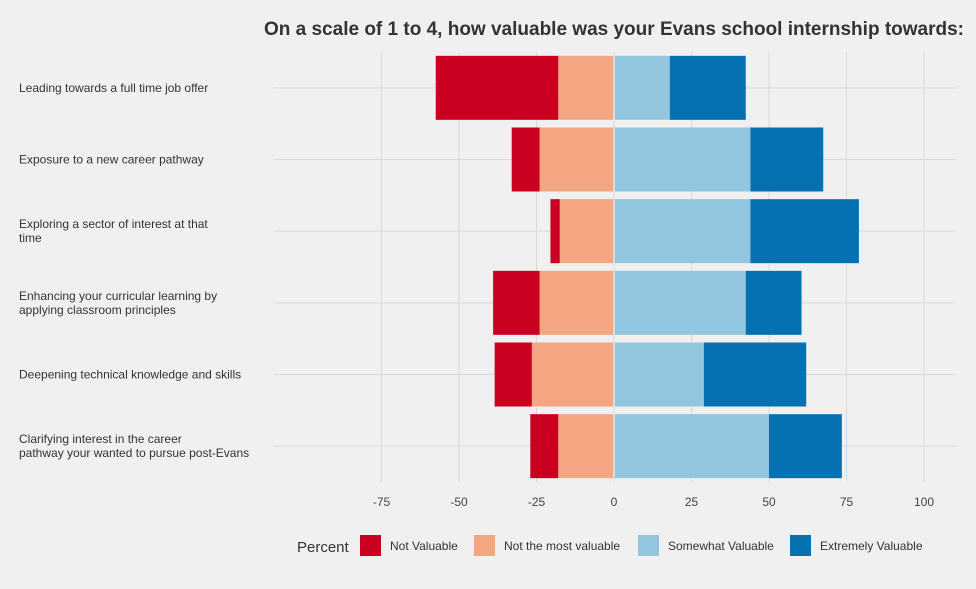 This screenshot has height=589, width=976. What do you see at coordinates (537, 502) in the screenshot?
I see `x-tick-label: -25` at bounding box center [537, 502].